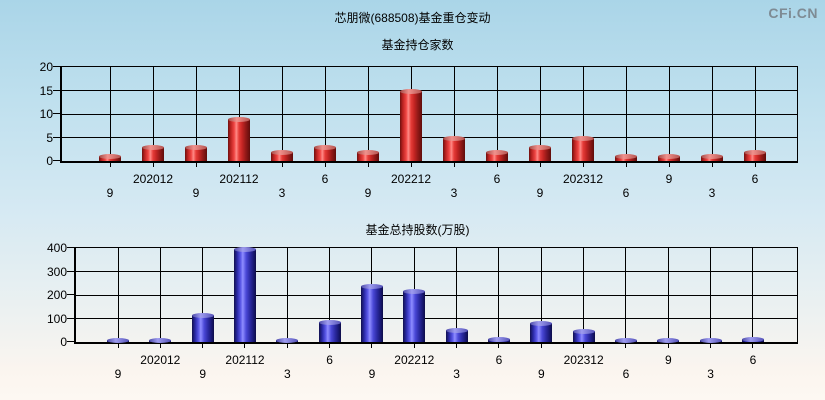  What do you see at coordinates (46, 67) in the screenshot?
I see `y-axis-label: 20` at bounding box center [46, 67].